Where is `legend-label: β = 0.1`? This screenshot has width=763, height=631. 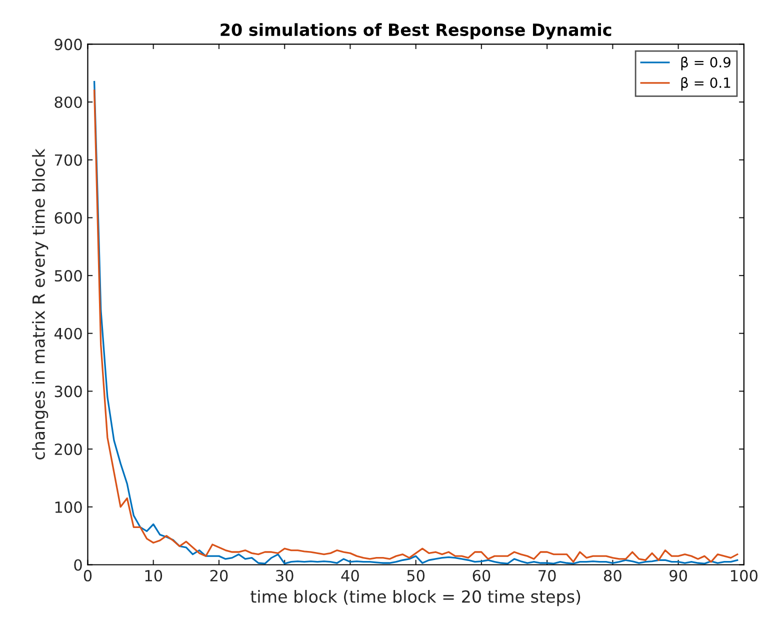
legend-label: β = 0.1 is located at coordinates (705, 84).